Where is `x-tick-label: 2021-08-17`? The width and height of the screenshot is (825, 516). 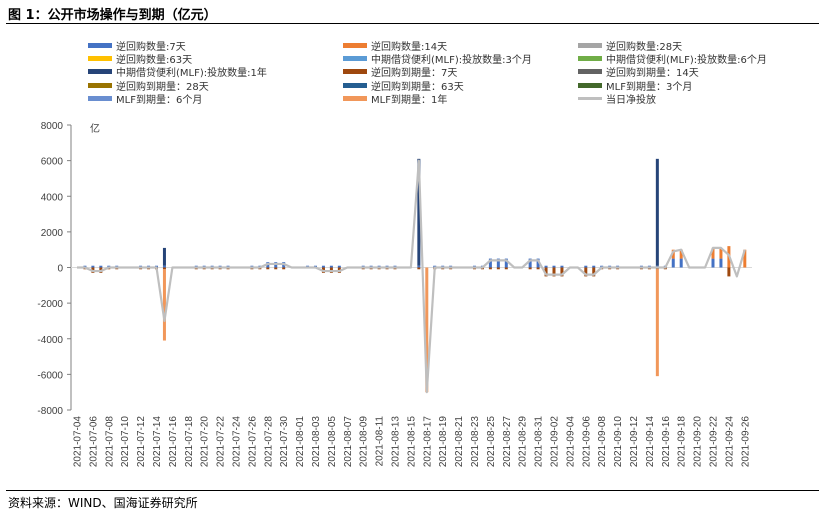 x-tick-label: 2021-08-17 is located at coordinates (427, 442).